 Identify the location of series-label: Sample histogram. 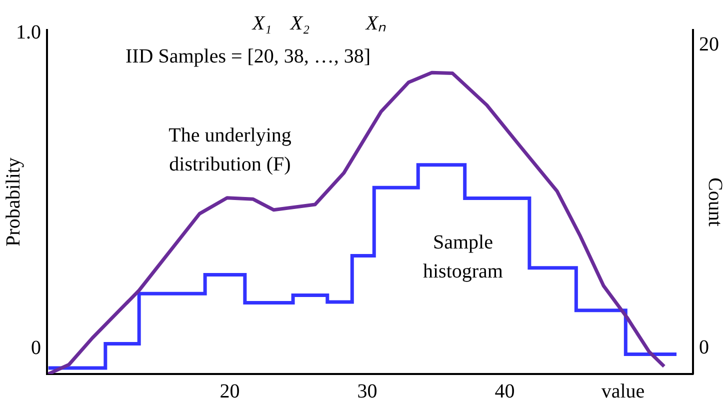
(463, 256).